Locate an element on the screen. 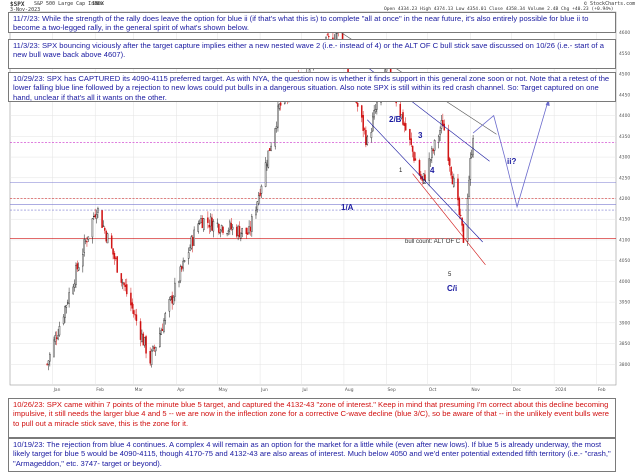 The height and width of the screenshot is (473, 640). wave-label-sub5: 5 is located at coordinates (450, 275).